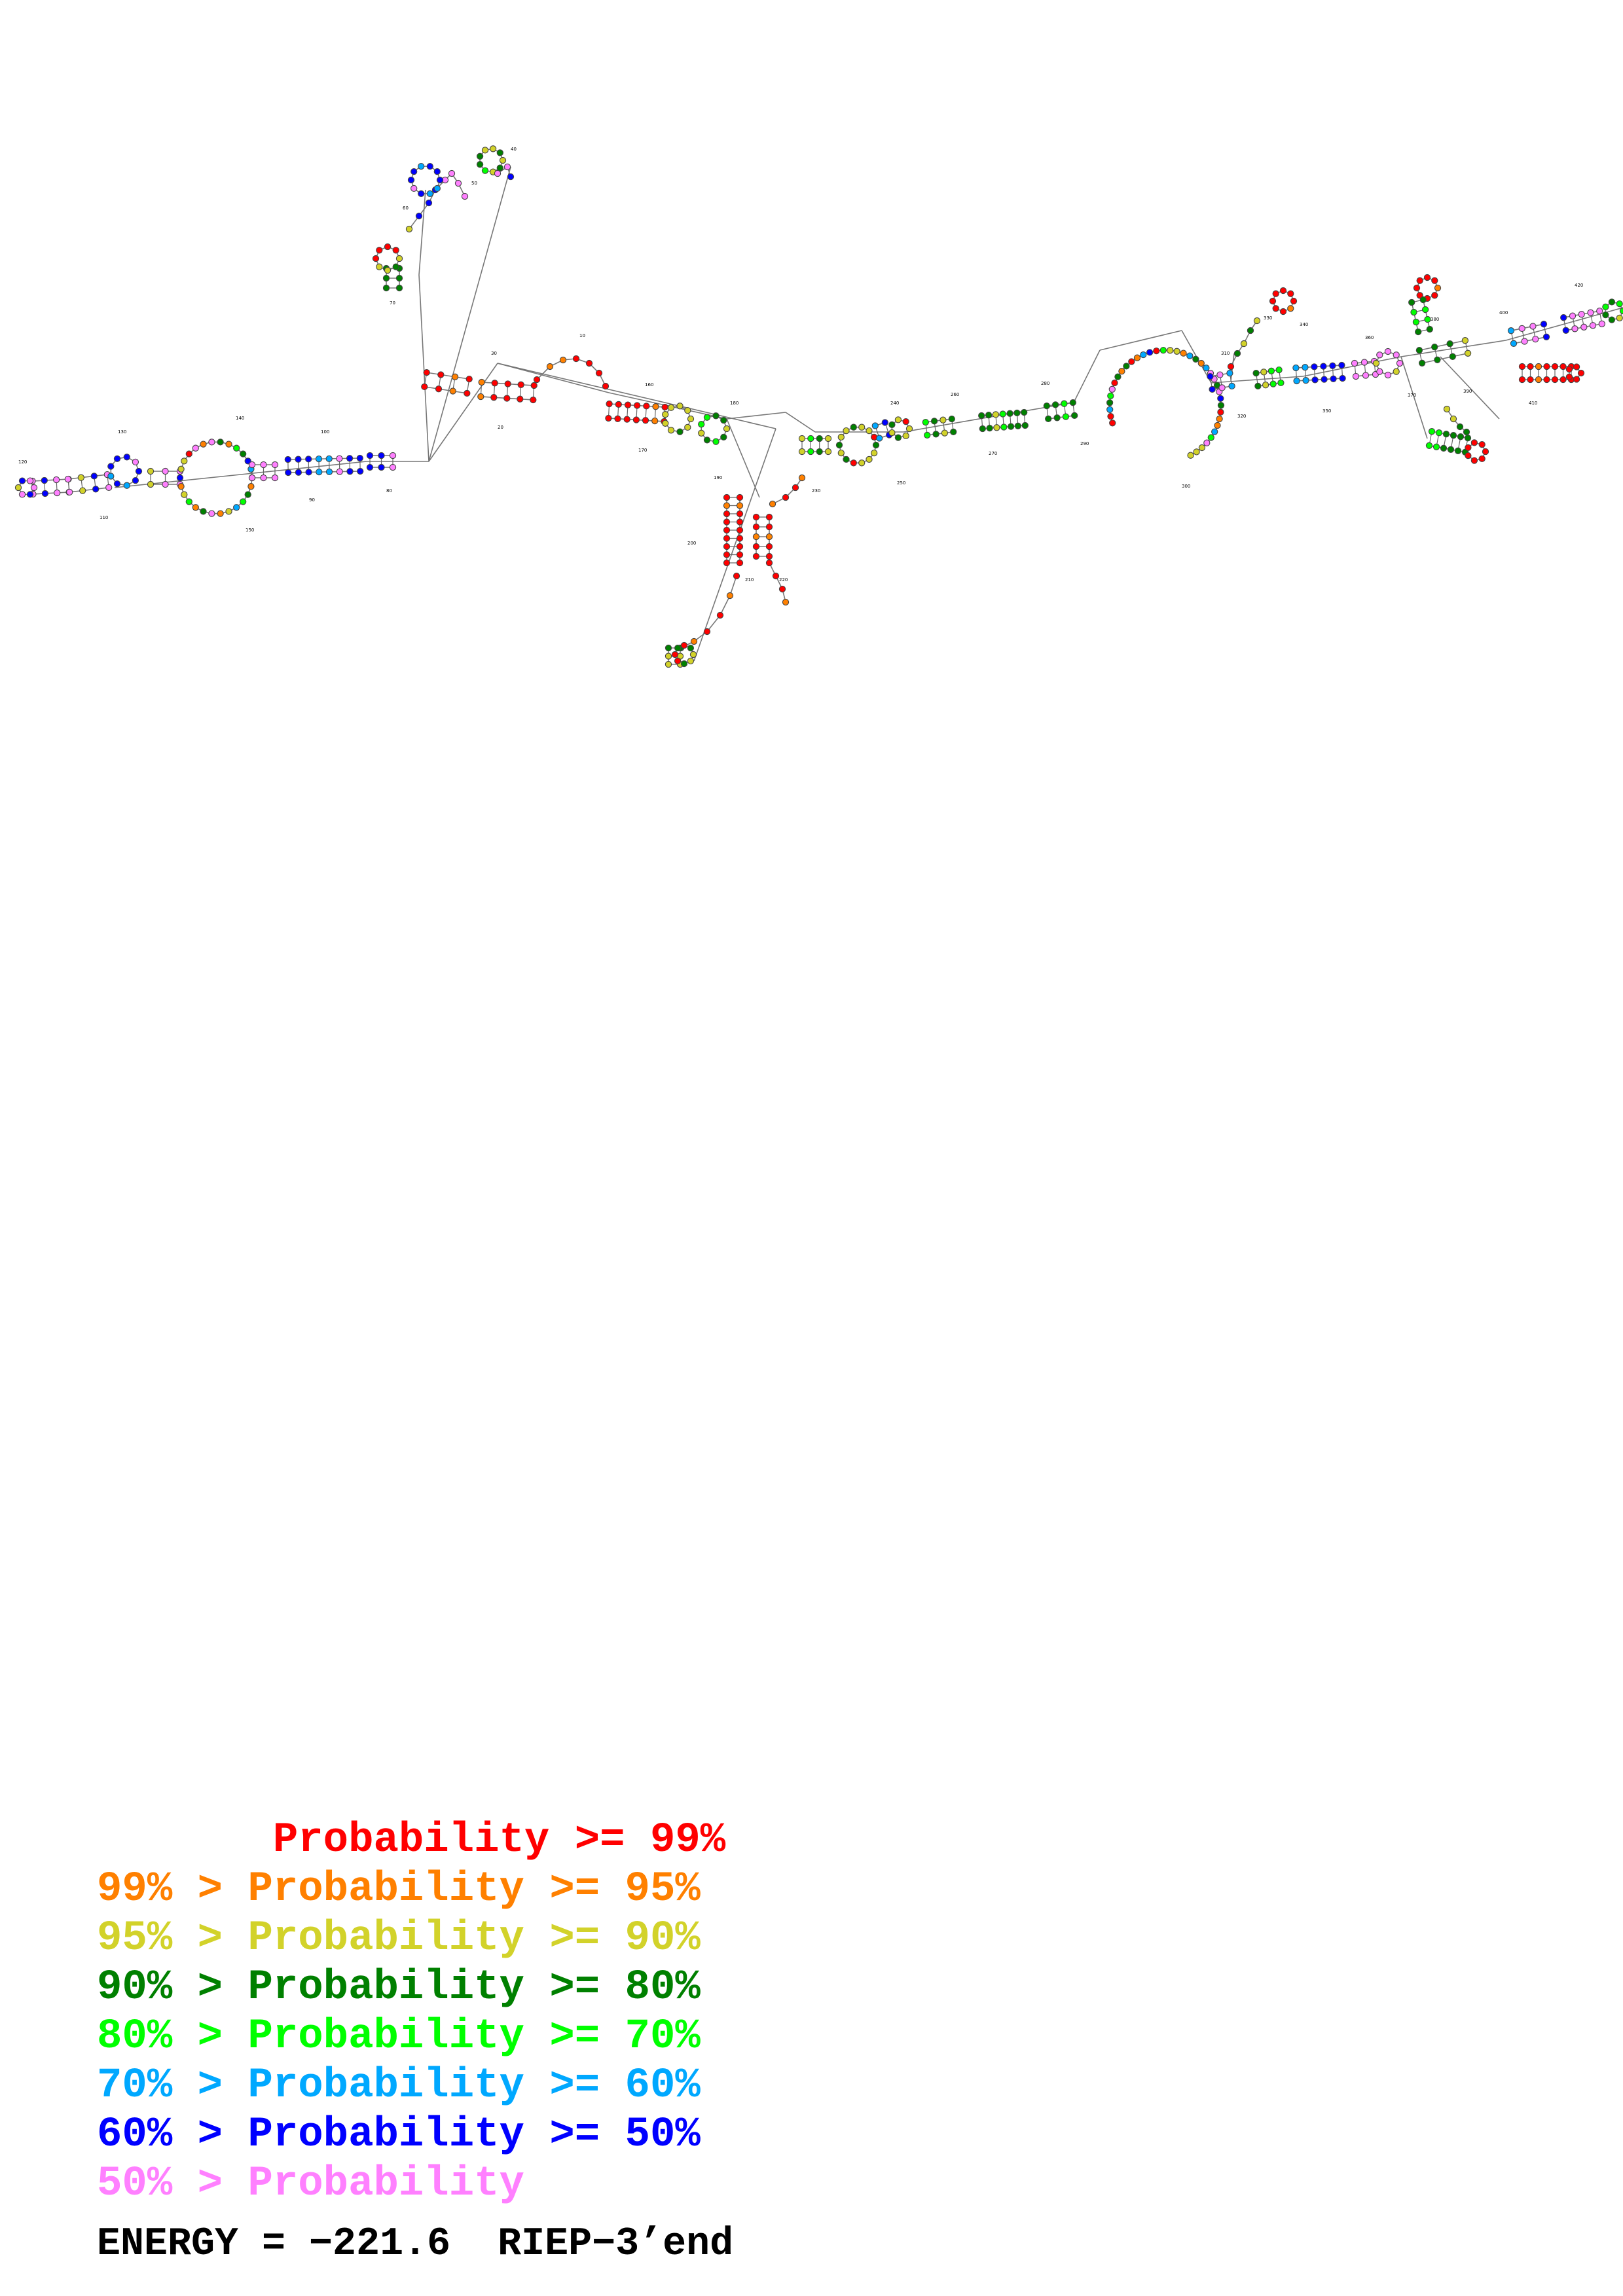  Describe the element at coordinates (310, 2184) in the screenshot. I see `legend-line: 50% > Probability` at that location.